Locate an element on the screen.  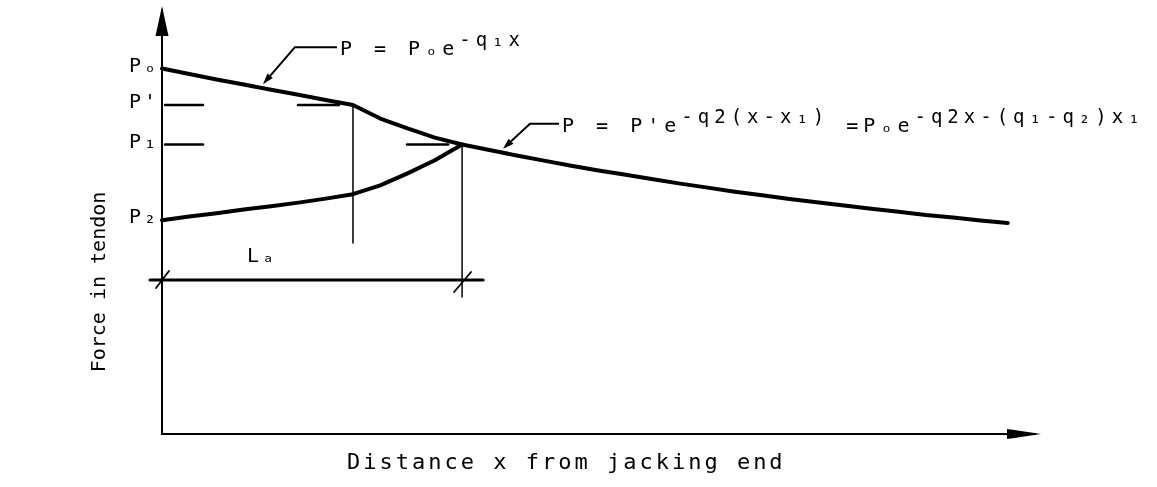
text: Pₒ is located at coordinates (144, 65).